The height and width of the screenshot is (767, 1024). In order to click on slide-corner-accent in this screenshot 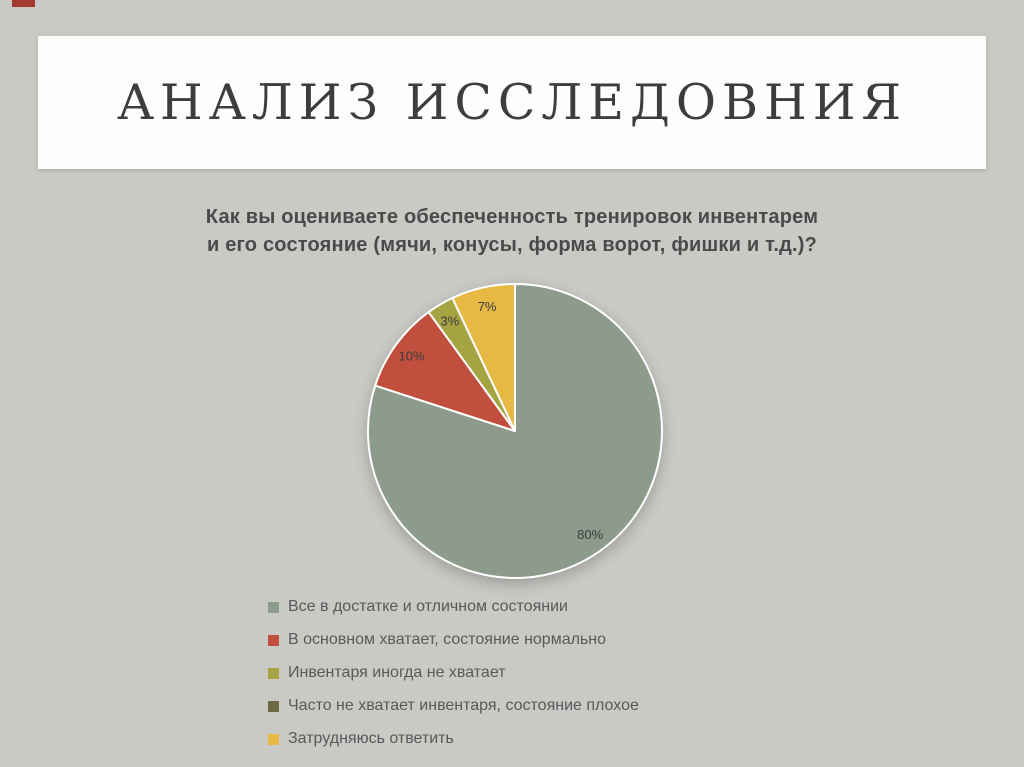, I will do `click(23, 3)`.